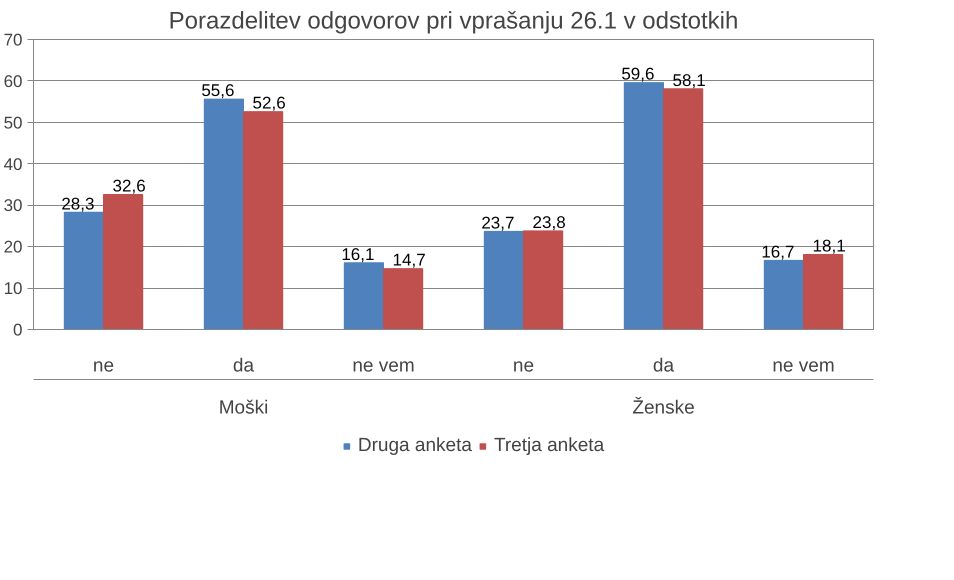 The image size is (954, 580). Describe the element at coordinates (549, 222) in the screenshot. I see `data-label: 23,8` at that location.